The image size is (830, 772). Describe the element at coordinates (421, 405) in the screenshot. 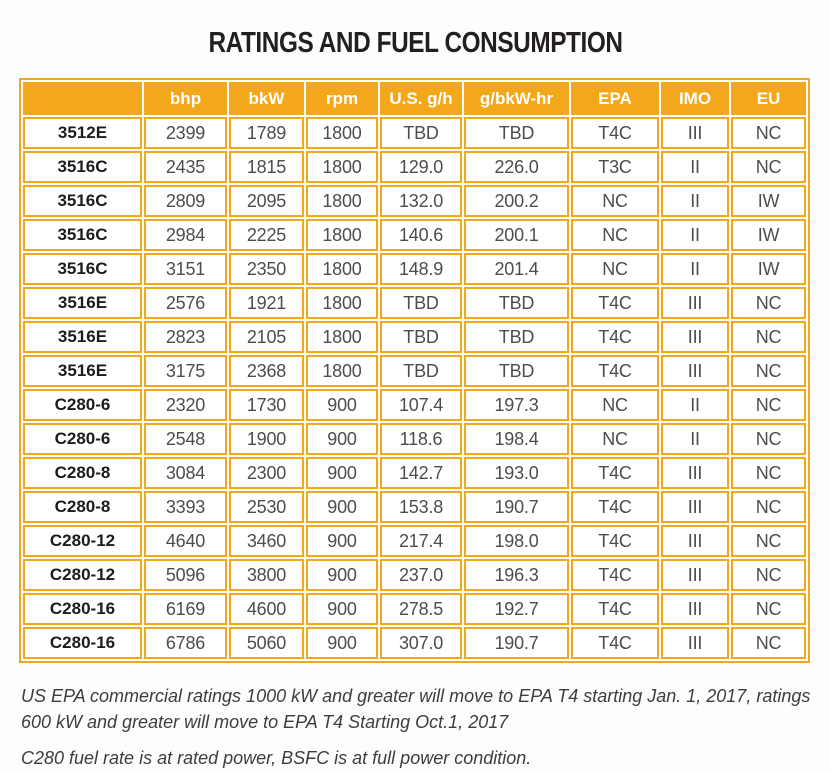

I see `table-cell: 107.4` at that location.